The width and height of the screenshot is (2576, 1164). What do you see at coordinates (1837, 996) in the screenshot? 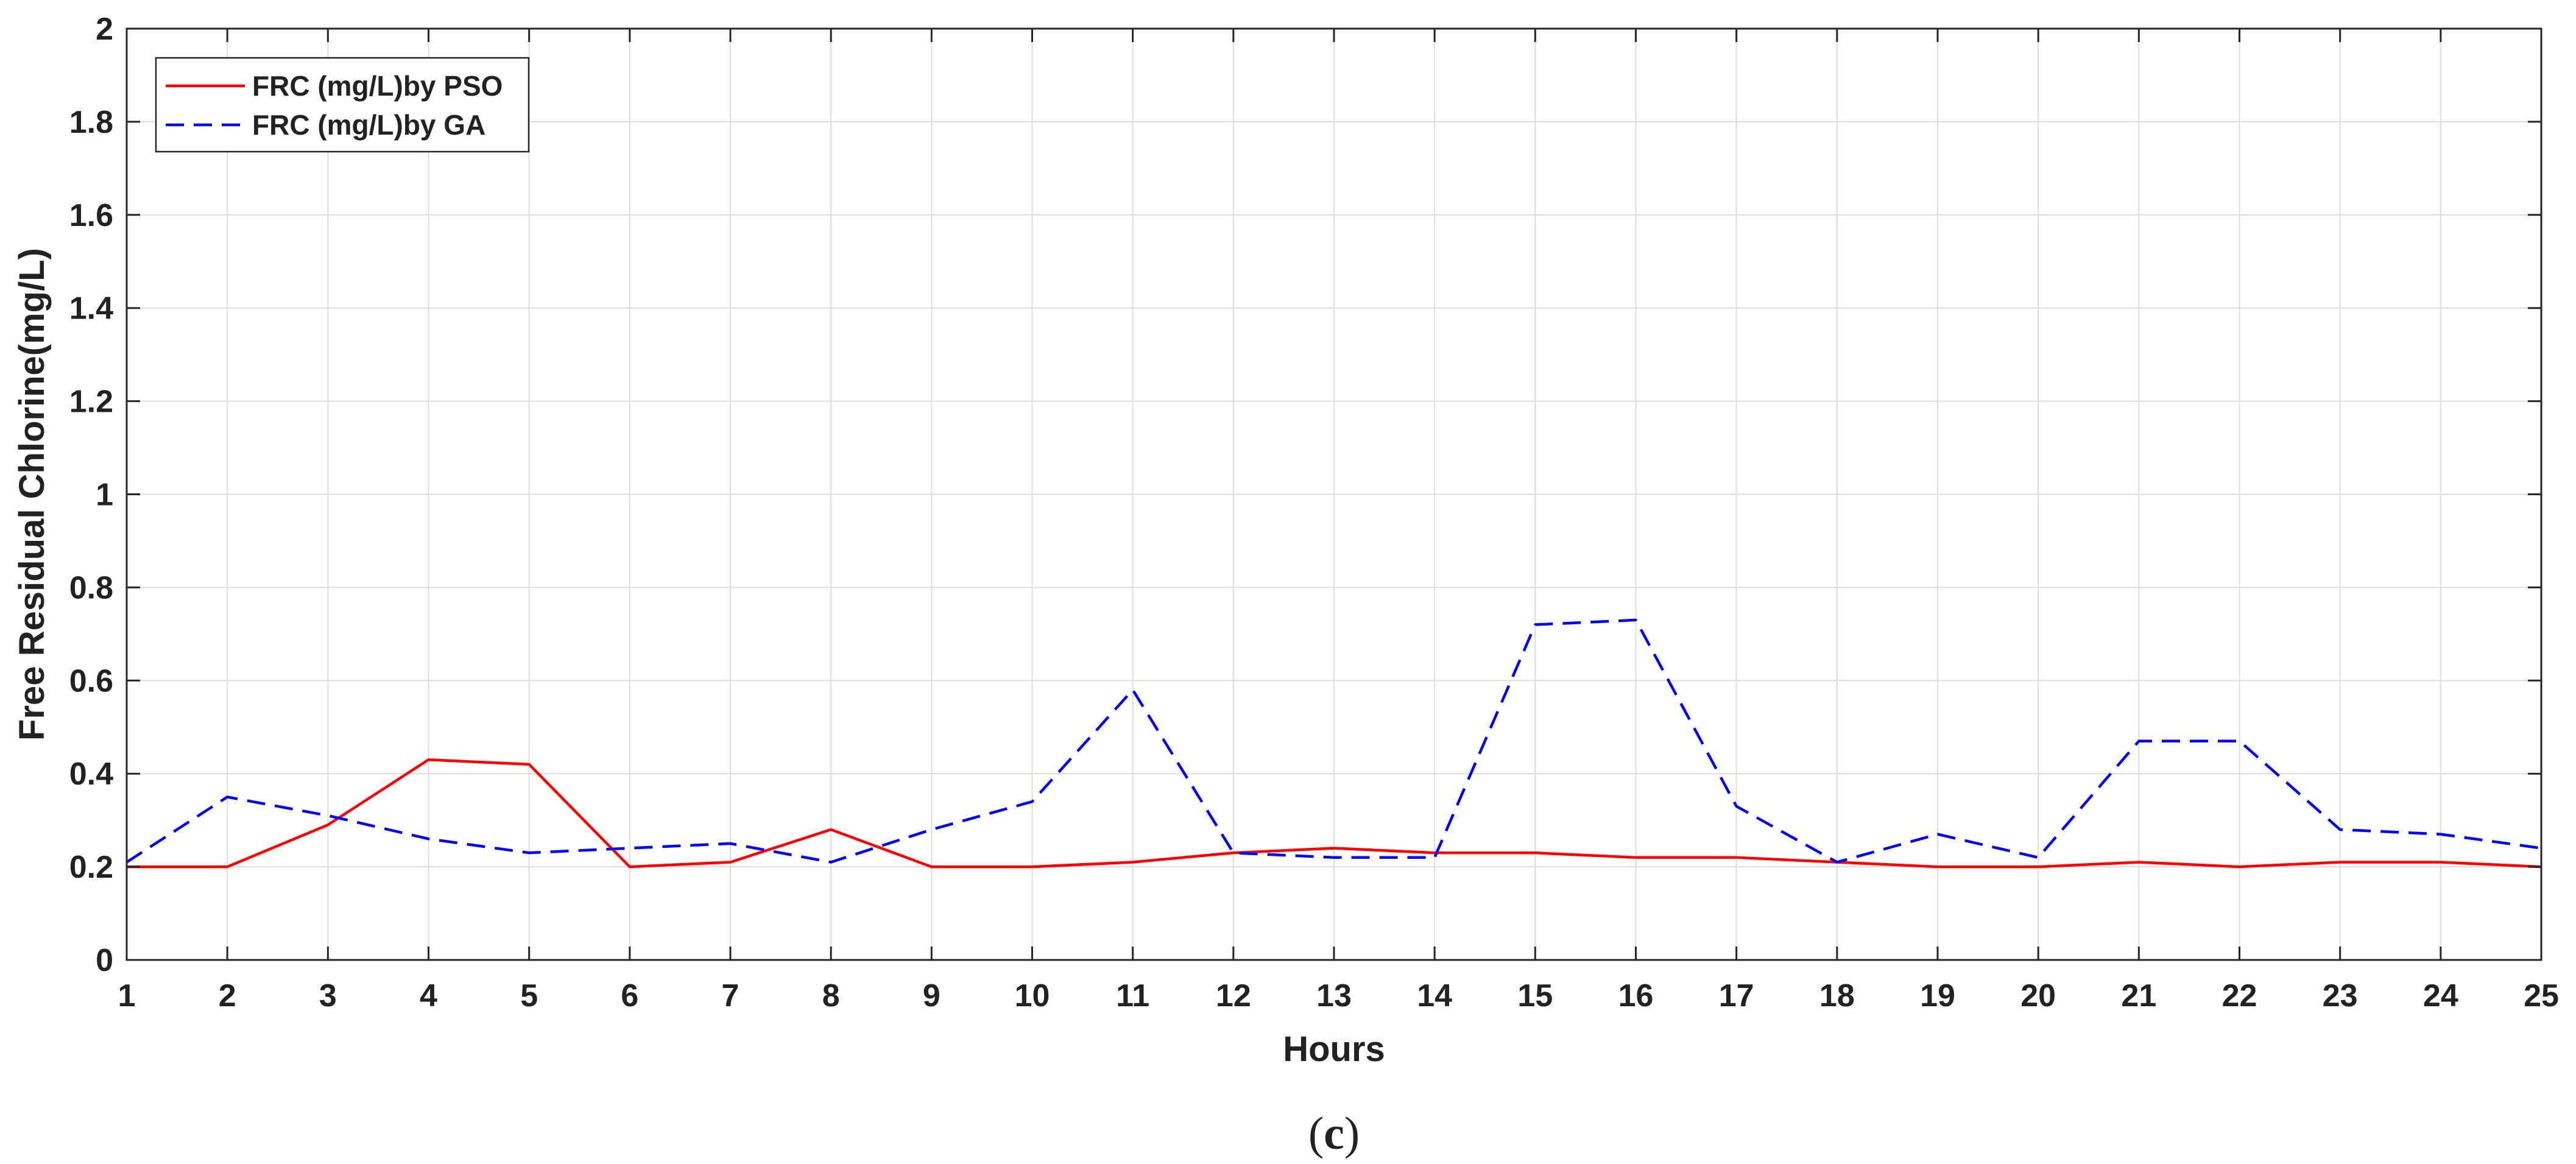
I see `x-tick-label: 18` at bounding box center [1837, 996].